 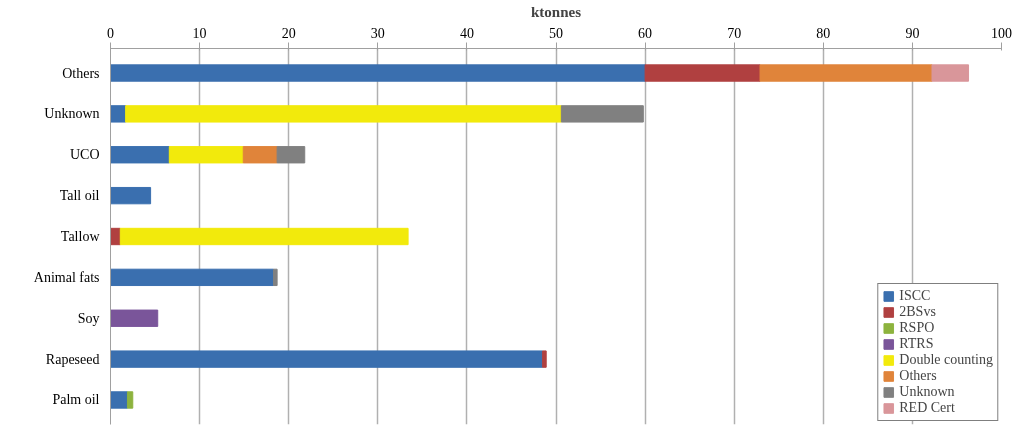 I want to click on y-tick-label: Tallow, so click(x=80, y=236).